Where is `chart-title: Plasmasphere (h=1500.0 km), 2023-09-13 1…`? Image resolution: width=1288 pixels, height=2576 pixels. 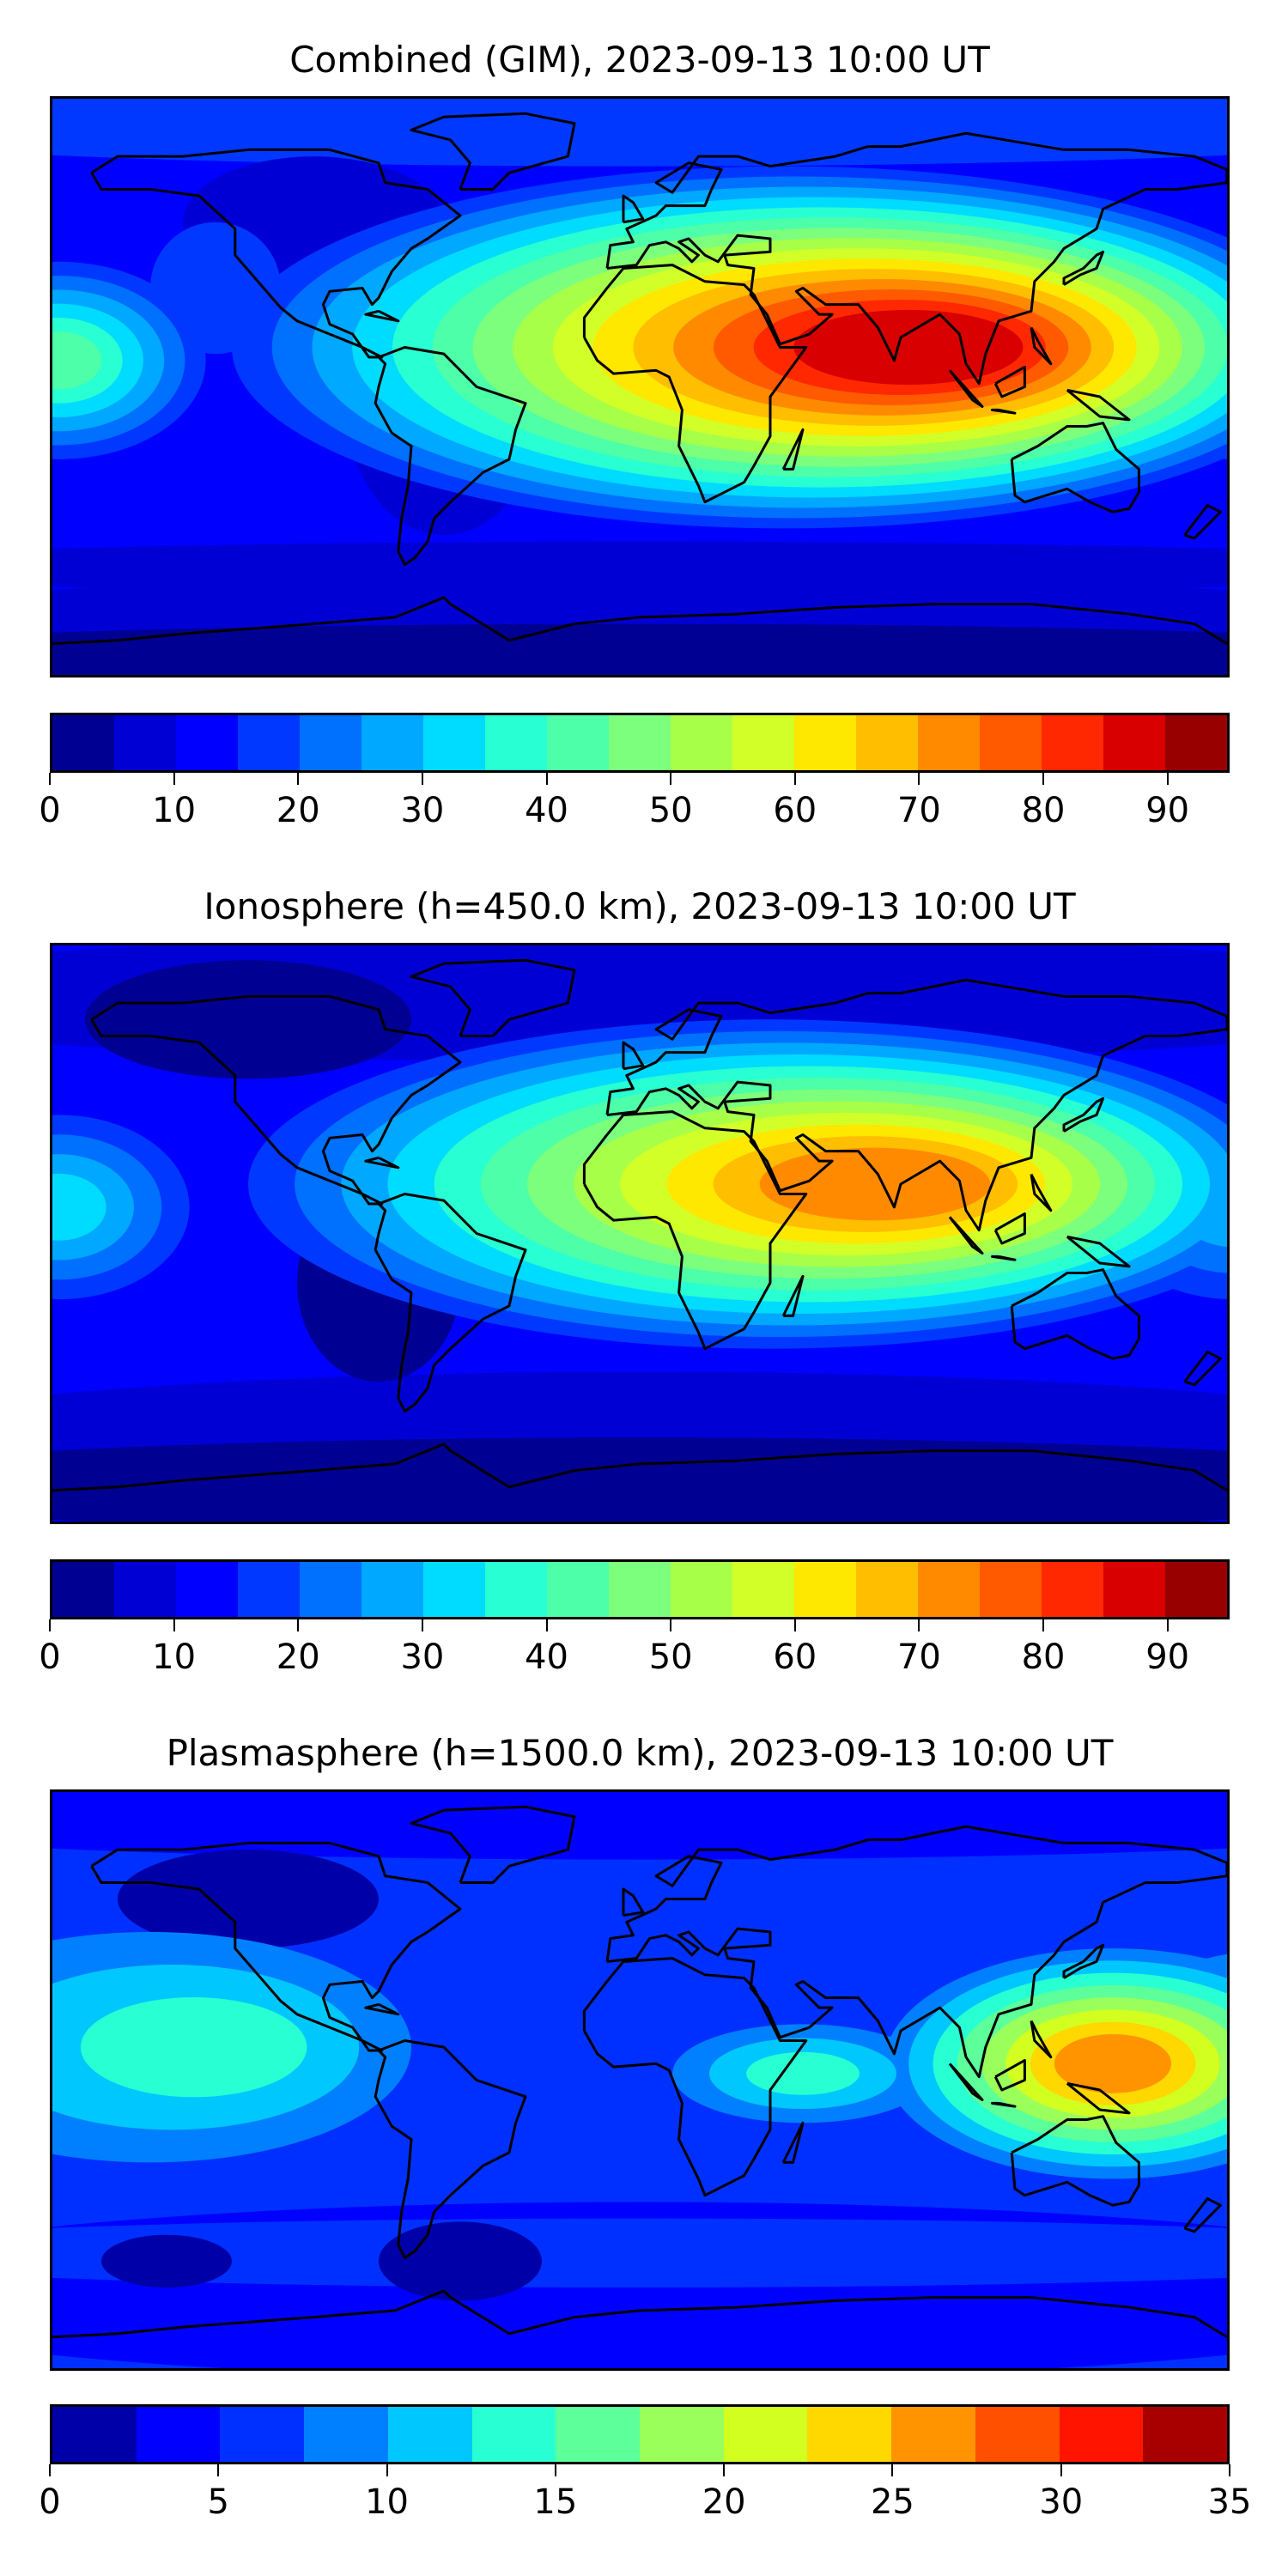 chart-title: Plasmasphere (h=1500.0 km), 2023-09-13 1… is located at coordinates (640, 1753).